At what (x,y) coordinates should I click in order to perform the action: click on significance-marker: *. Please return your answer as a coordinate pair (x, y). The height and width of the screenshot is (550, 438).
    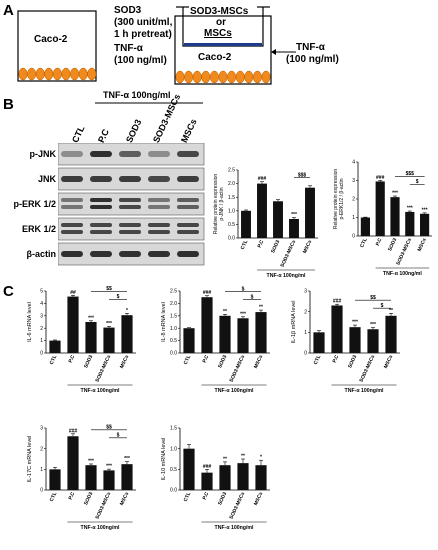
    Looking at the image, I should click on (127, 311).